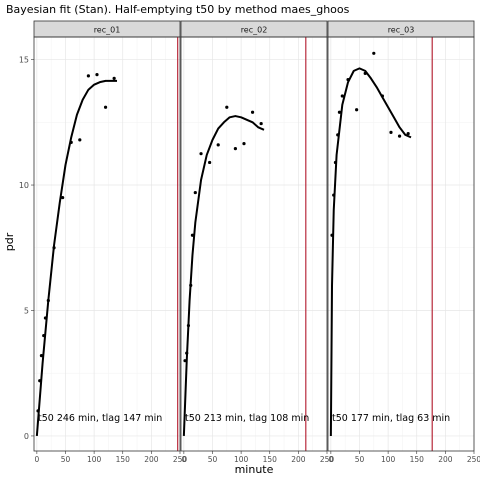 The image size is (480, 484). What do you see at coordinates (401, 30) in the screenshot?
I see `facet-strip-label: rec_03` at bounding box center [401, 30].